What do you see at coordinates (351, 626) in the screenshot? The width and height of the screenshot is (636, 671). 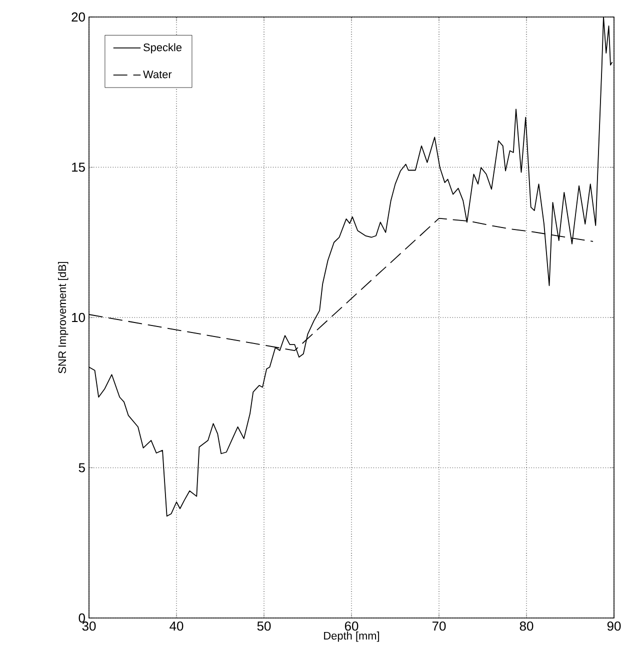 I see `x-tick-label: 60` at bounding box center [351, 626].